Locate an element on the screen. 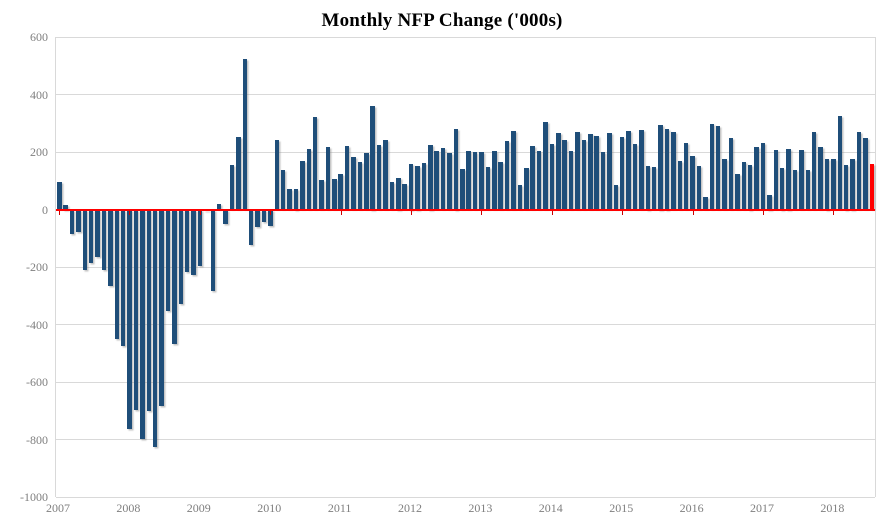  y-axis-label--400: -400 is located at coordinates (37, 324).